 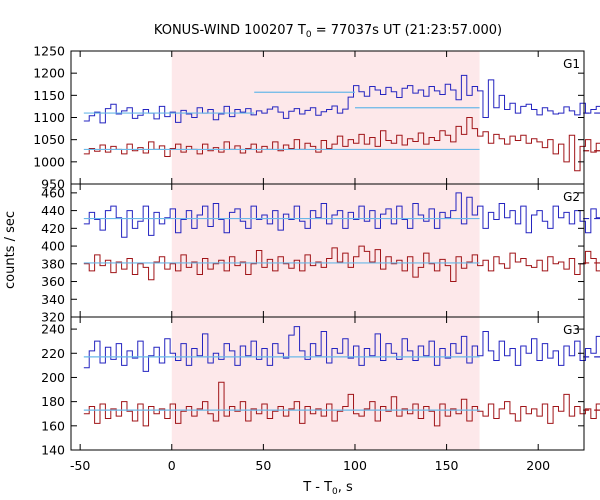 What do you see at coordinates (571, 197) in the screenshot?
I see `panel-label: G2` at bounding box center [571, 197].